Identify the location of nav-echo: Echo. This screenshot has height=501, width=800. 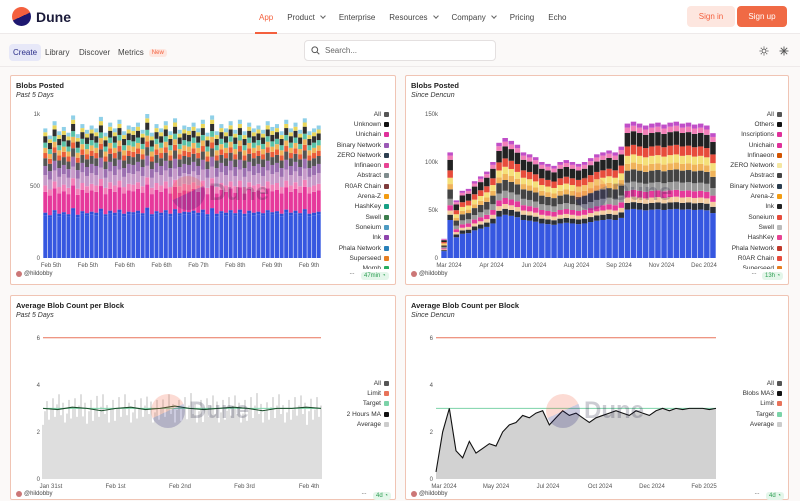
(557, 17).